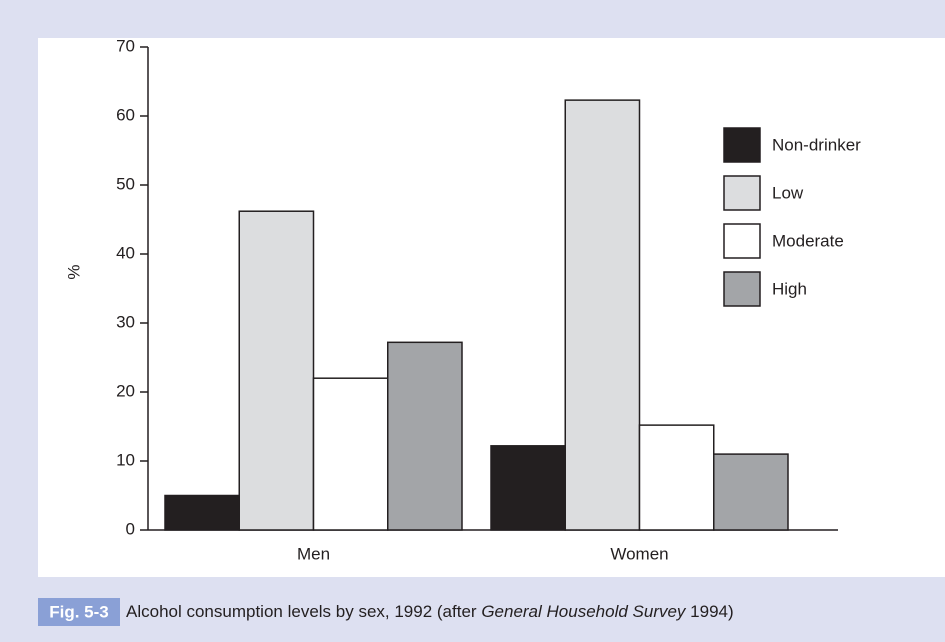  I want to click on caption-year: 1994), so click(709, 611).